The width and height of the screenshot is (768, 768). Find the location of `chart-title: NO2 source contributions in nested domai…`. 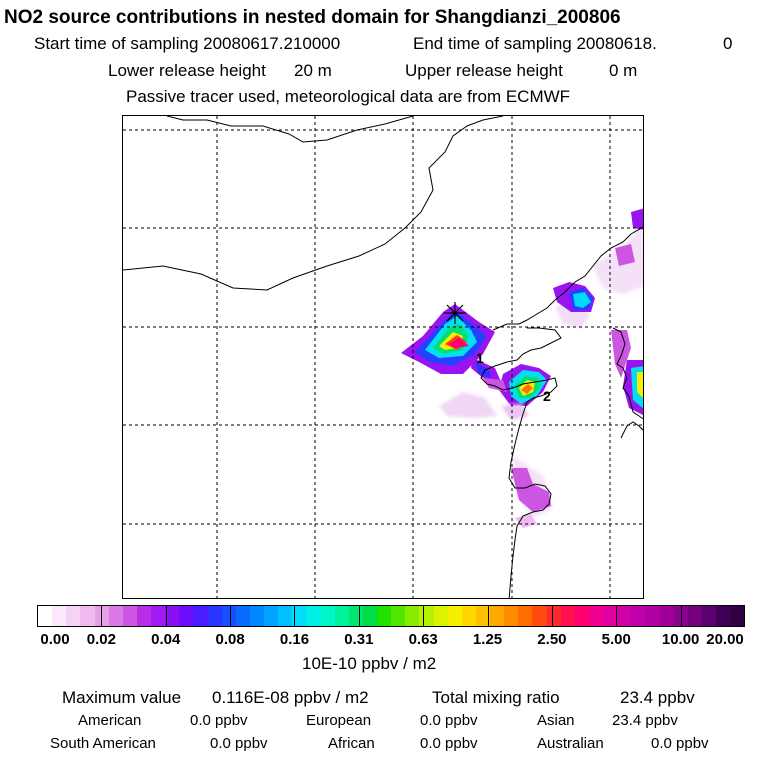

chart-title: NO2 source contributions in nested domai… is located at coordinates (312, 17).